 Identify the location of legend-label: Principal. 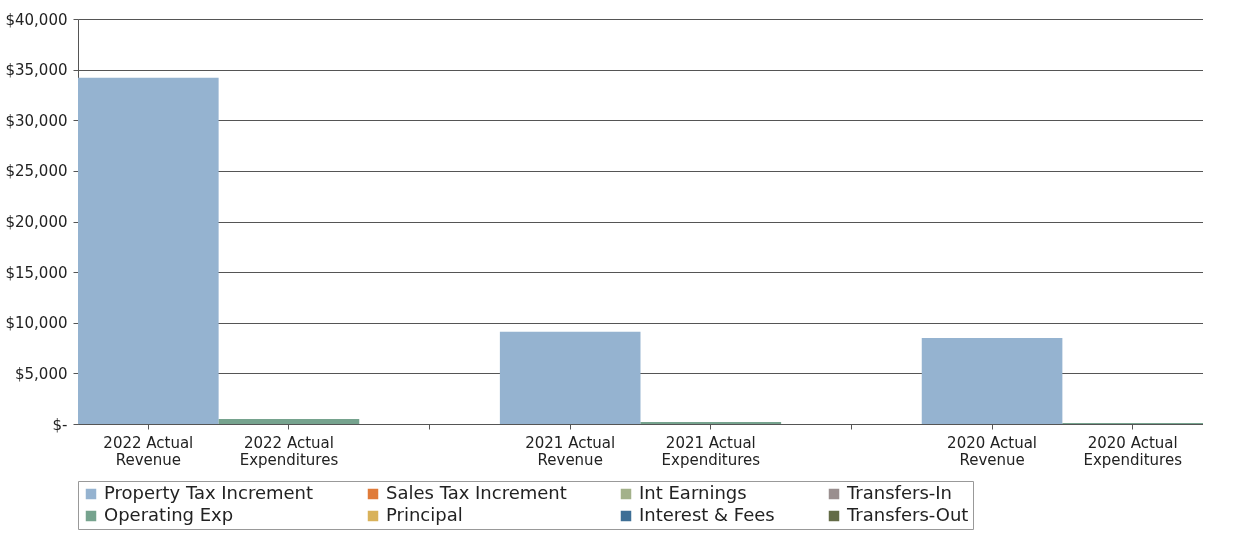
(424, 514).